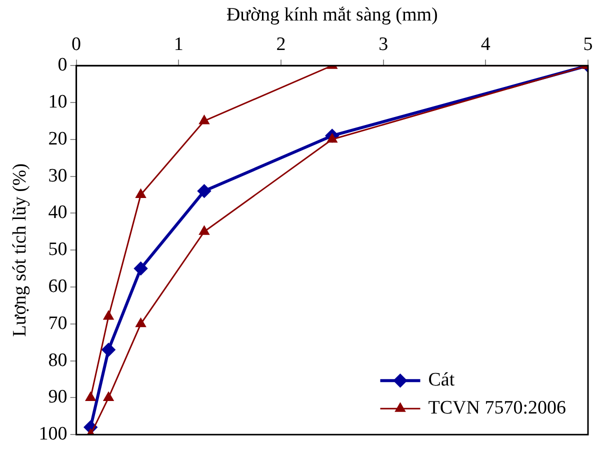 The height and width of the screenshot is (449, 613). What do you see at coordinates (383, 45) in the screenshot?
I see `x-tick-label: 3` at bounding box center [383, 45].